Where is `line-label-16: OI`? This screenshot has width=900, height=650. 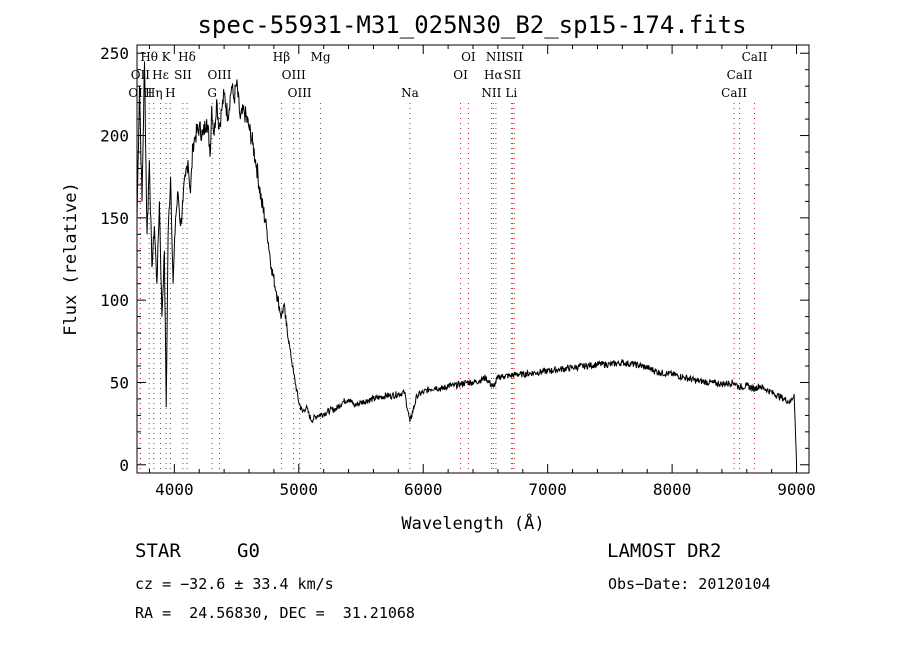 line-label-16: OI is located at coordinates (460, 75).